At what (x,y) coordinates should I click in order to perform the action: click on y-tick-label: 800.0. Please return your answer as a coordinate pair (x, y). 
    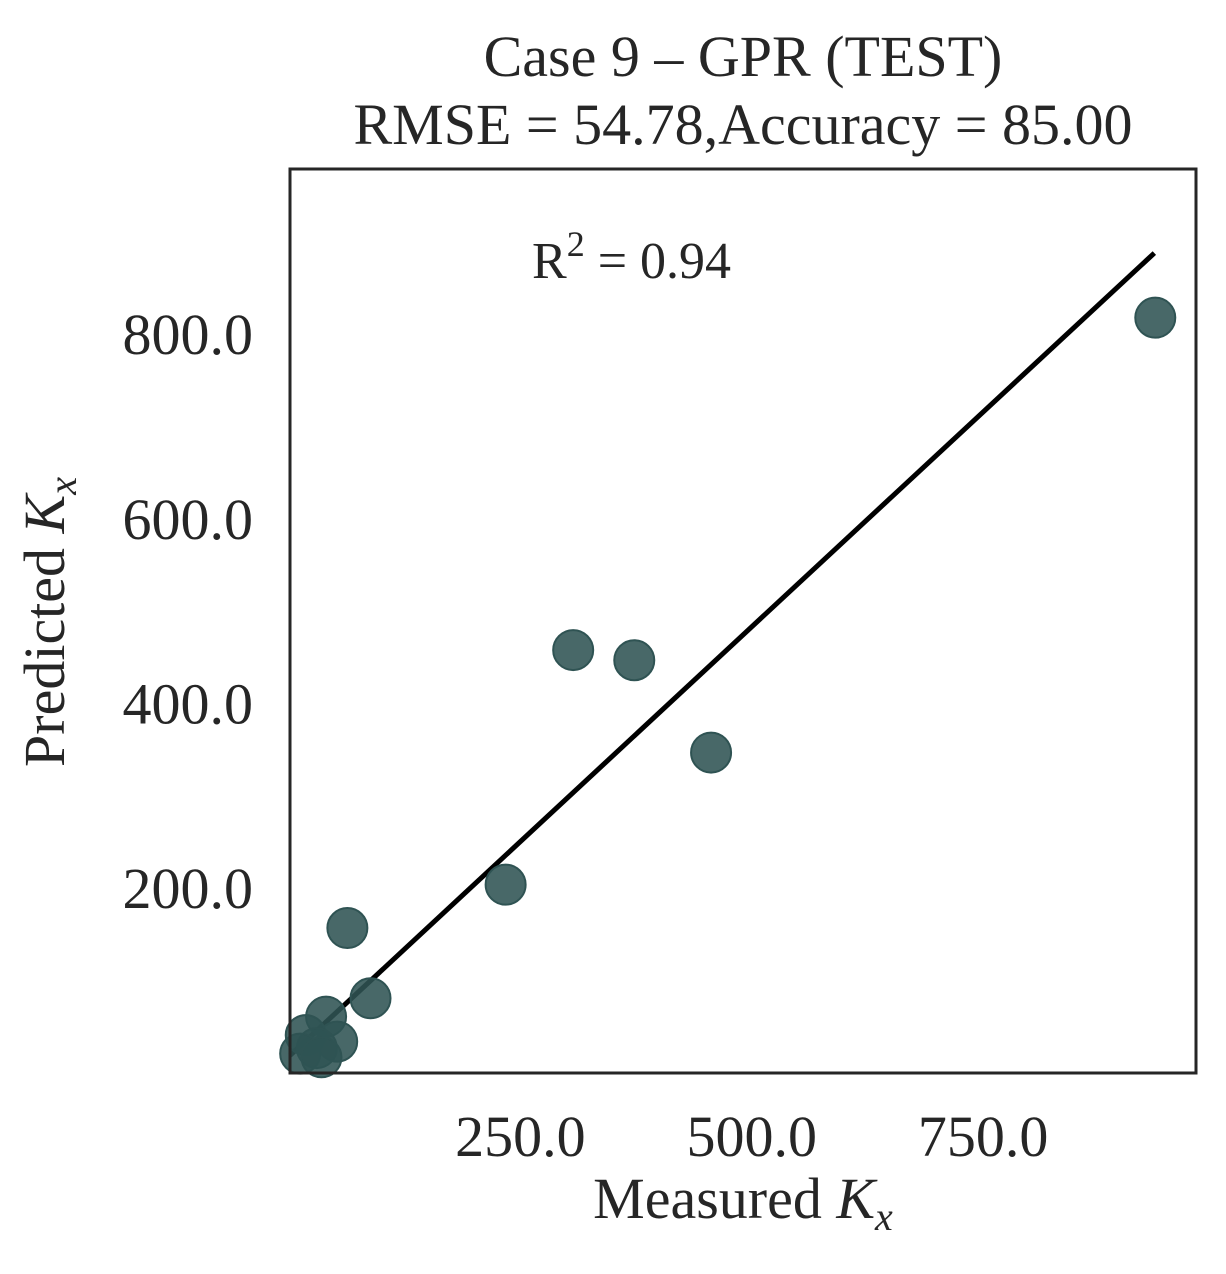
    Looking at the image, I should click on (188, 334).